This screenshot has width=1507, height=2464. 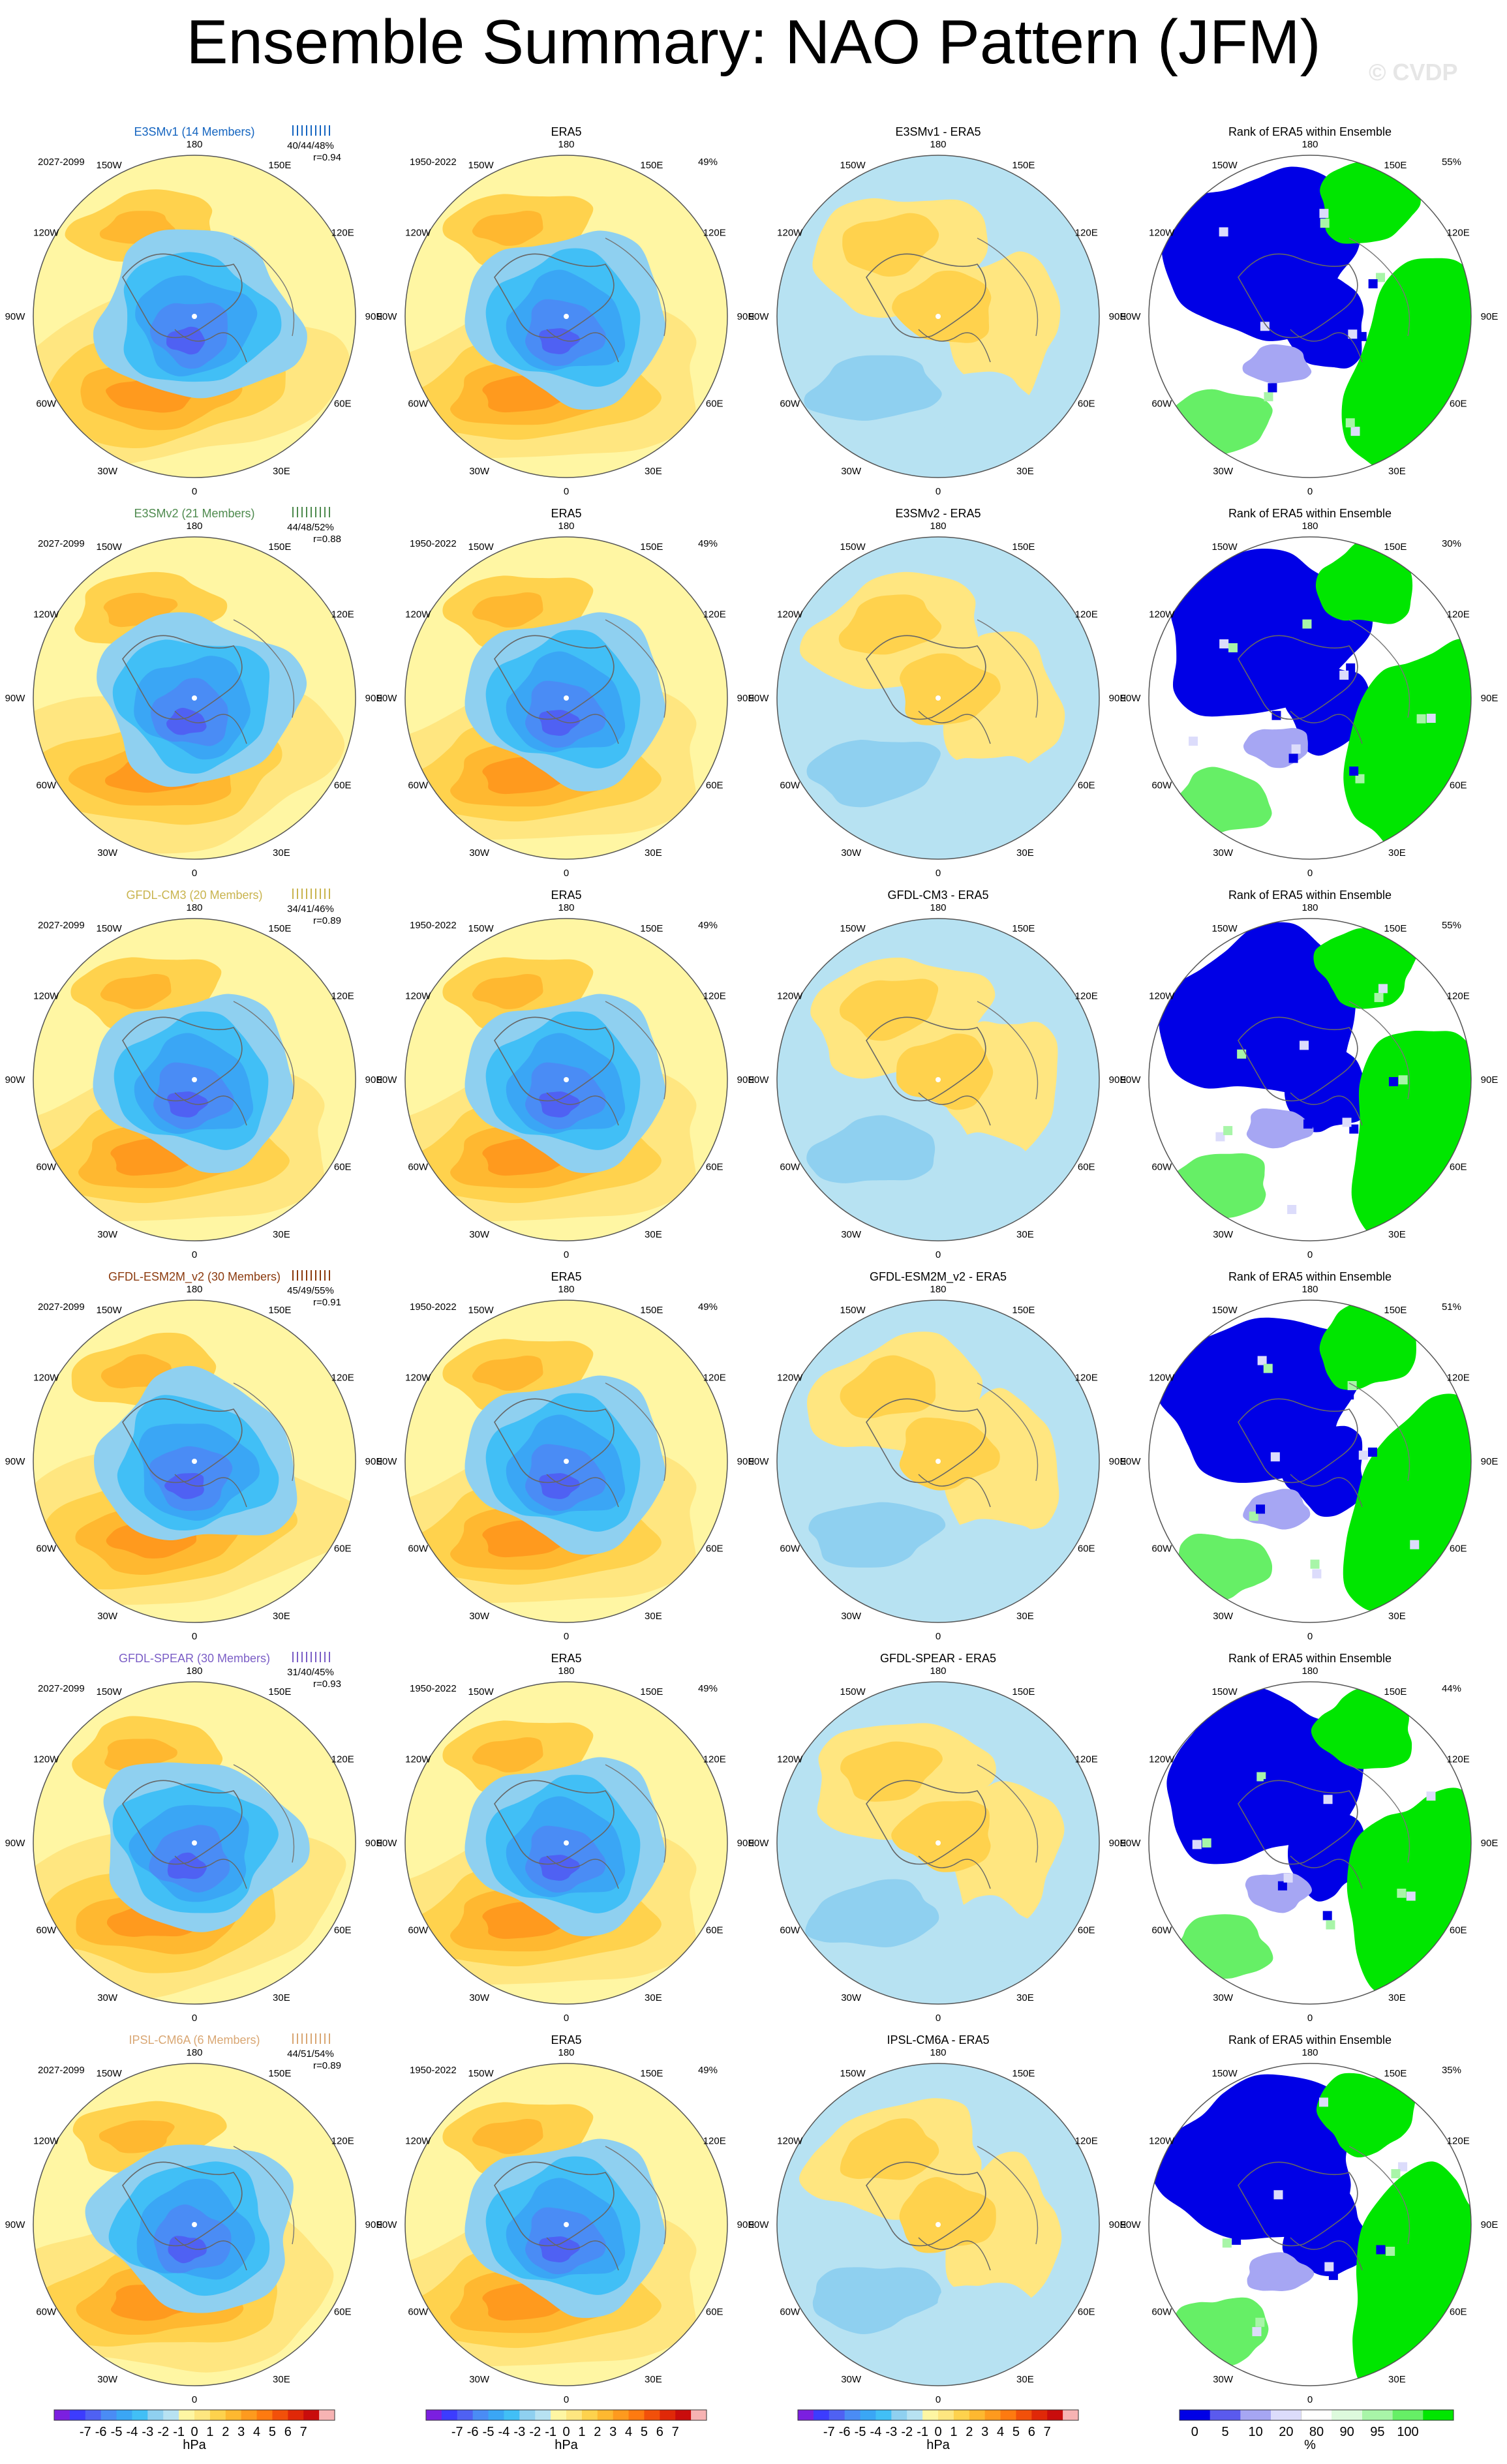 What do you see at coordinates (644, 2432) in the screenshot?
I see `colorbar-tick: 5` at bounding box center [644, 2432].